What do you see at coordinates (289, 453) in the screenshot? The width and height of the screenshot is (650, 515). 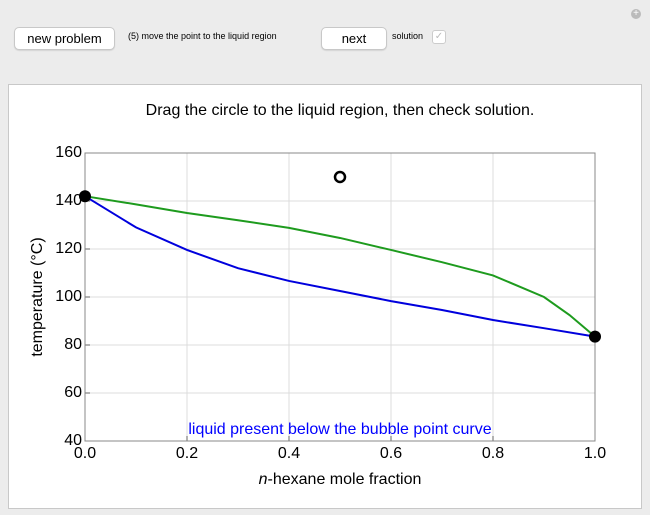 I see `x-tick-label: 0.4` at bounding box center [289, 453].